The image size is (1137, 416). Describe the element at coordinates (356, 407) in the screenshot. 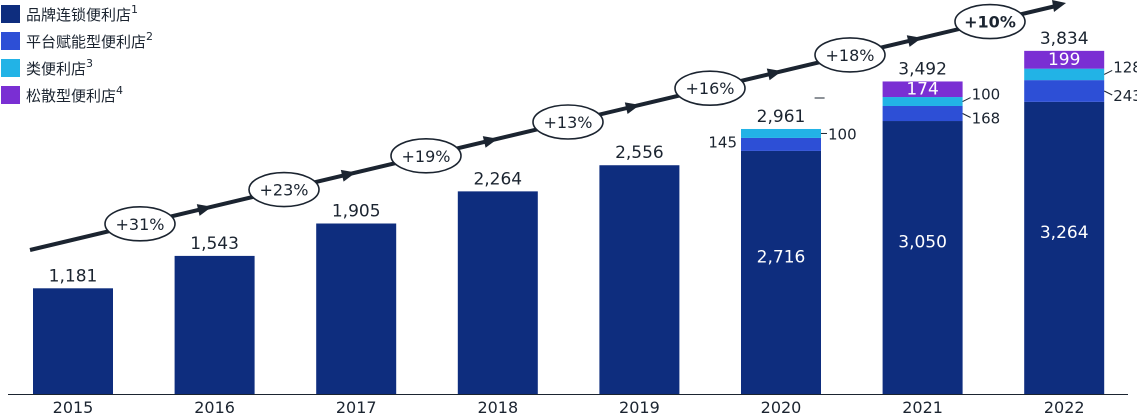

I see `x-tick-label: 2017` at that location.